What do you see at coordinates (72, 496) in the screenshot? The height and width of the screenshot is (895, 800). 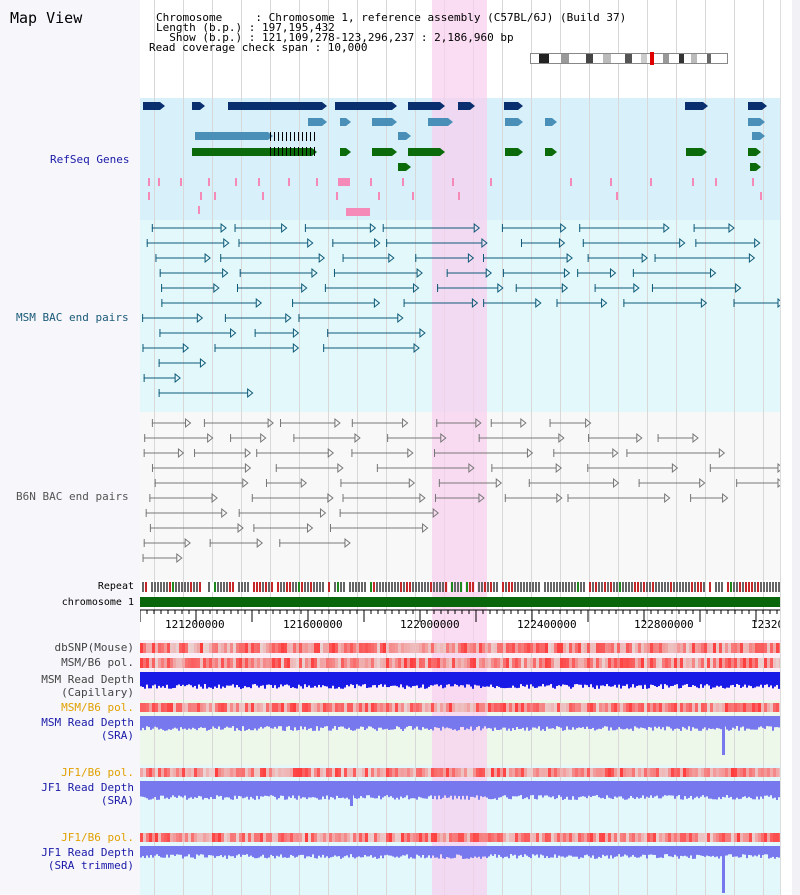 I see `track-label-b6n-bac: B6N BAC end pairs` at bounding box center [72, 496].